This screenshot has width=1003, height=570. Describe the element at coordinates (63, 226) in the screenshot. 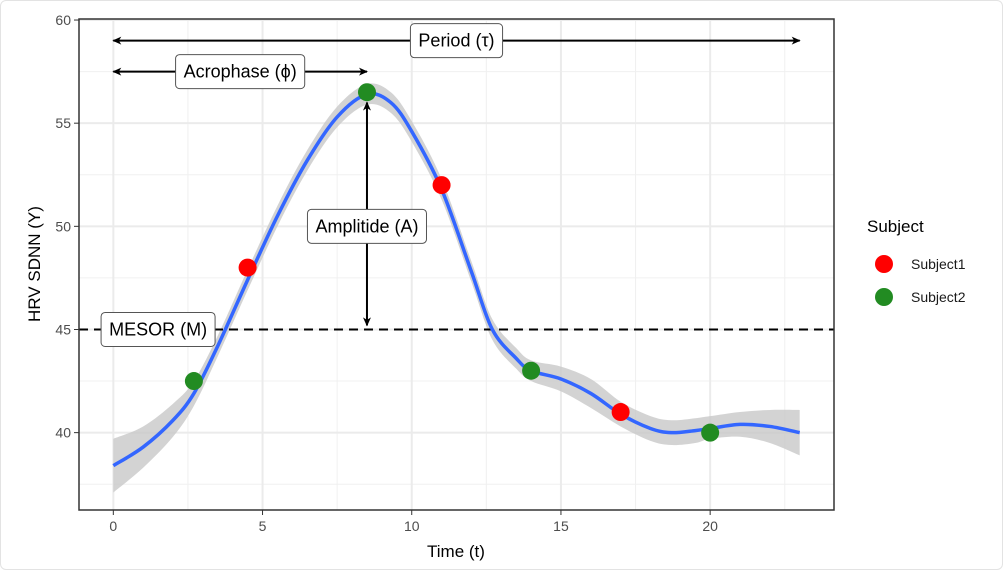

I see `y-tick-label: 50` at that location.